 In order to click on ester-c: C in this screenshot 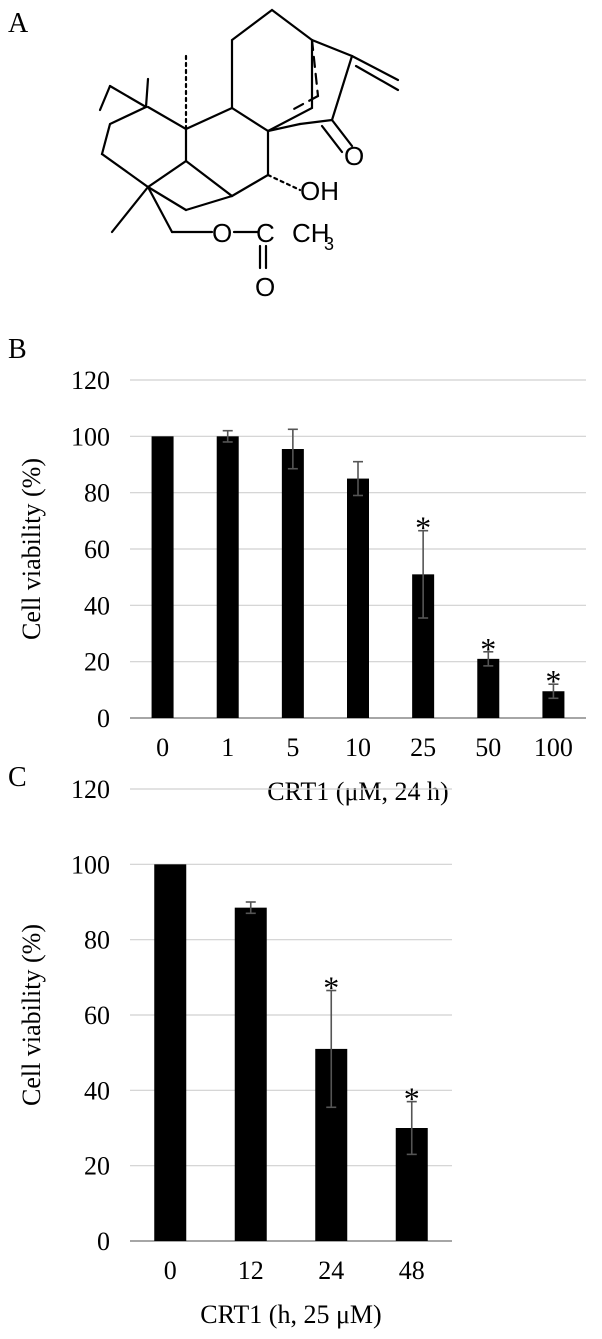, I will do `click(265, 233)`.